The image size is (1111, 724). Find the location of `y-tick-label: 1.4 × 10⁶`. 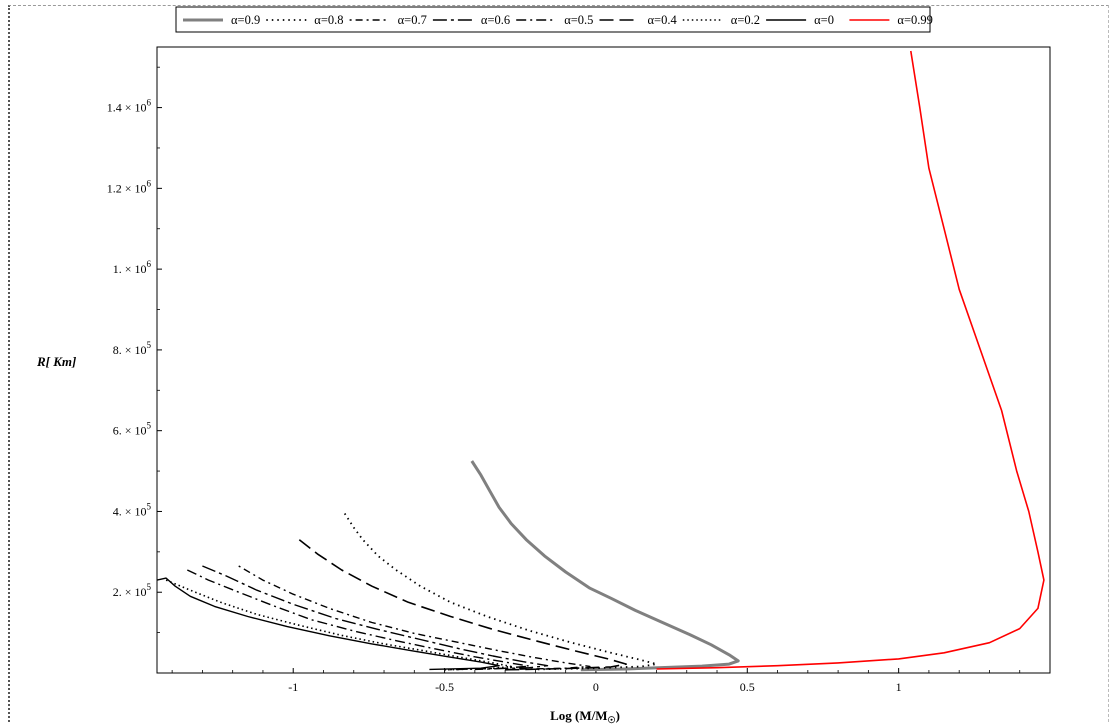

y-tick-label: 1.4 × 10⁶ is located at coordinates (129, 106).